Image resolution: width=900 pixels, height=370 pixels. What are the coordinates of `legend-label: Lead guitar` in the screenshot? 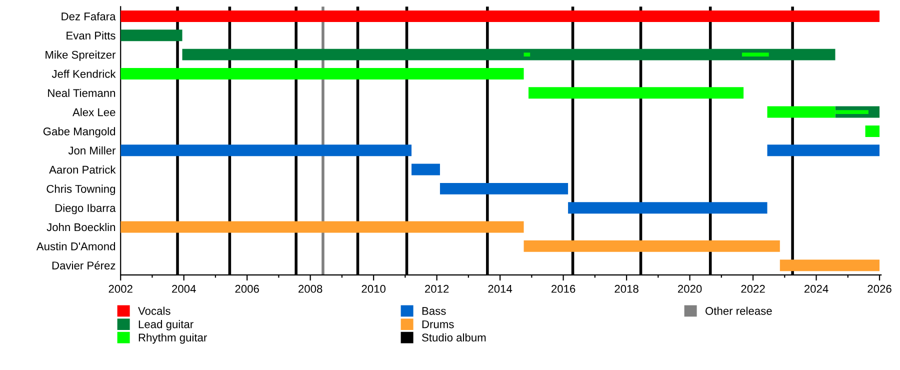 It's located at (166, 325).